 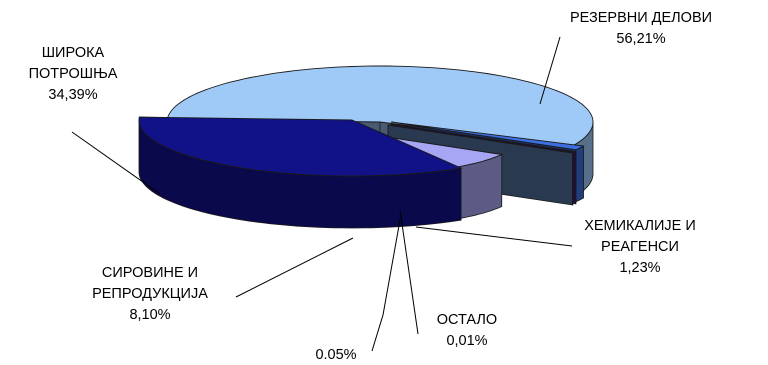 What do you see at coordinates (640, 226) in the screenshot?
I see `slice-name-hemikalije: ХЕМИКАЛИЈЕ И` at bounding box center [640, 226].